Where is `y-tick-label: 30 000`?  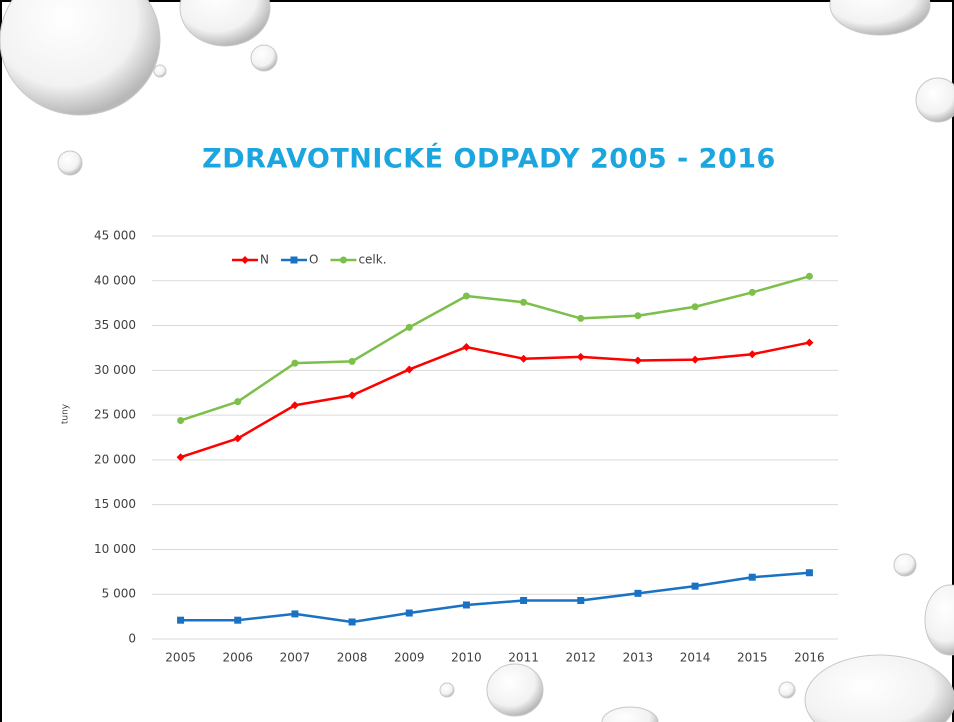
y-tick-label: 30 000 is located at coordinates (115, 370).